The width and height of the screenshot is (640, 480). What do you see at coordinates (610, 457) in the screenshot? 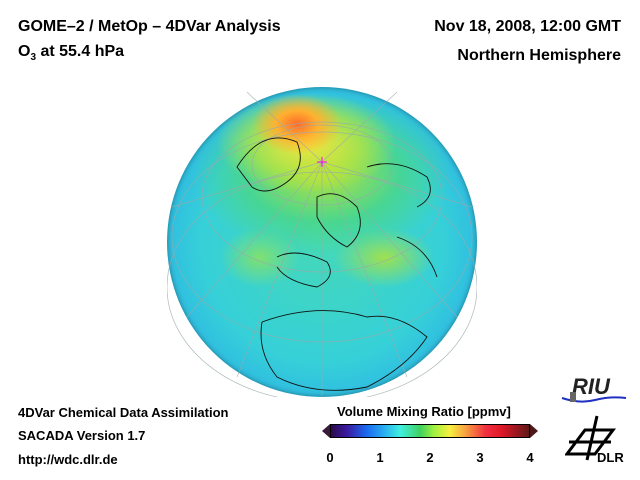
I see `dlr-logo-text: DLR` at bounding box center [610, 457].